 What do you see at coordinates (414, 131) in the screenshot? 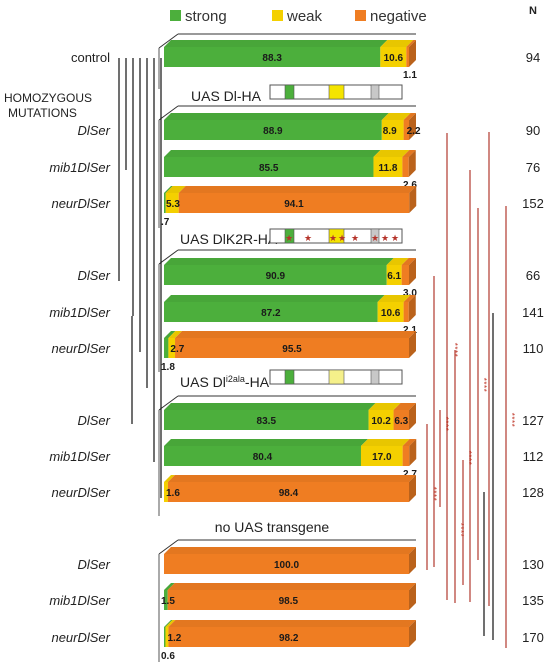
I see `data-label: 2.2` at bounding box center [414, 131].